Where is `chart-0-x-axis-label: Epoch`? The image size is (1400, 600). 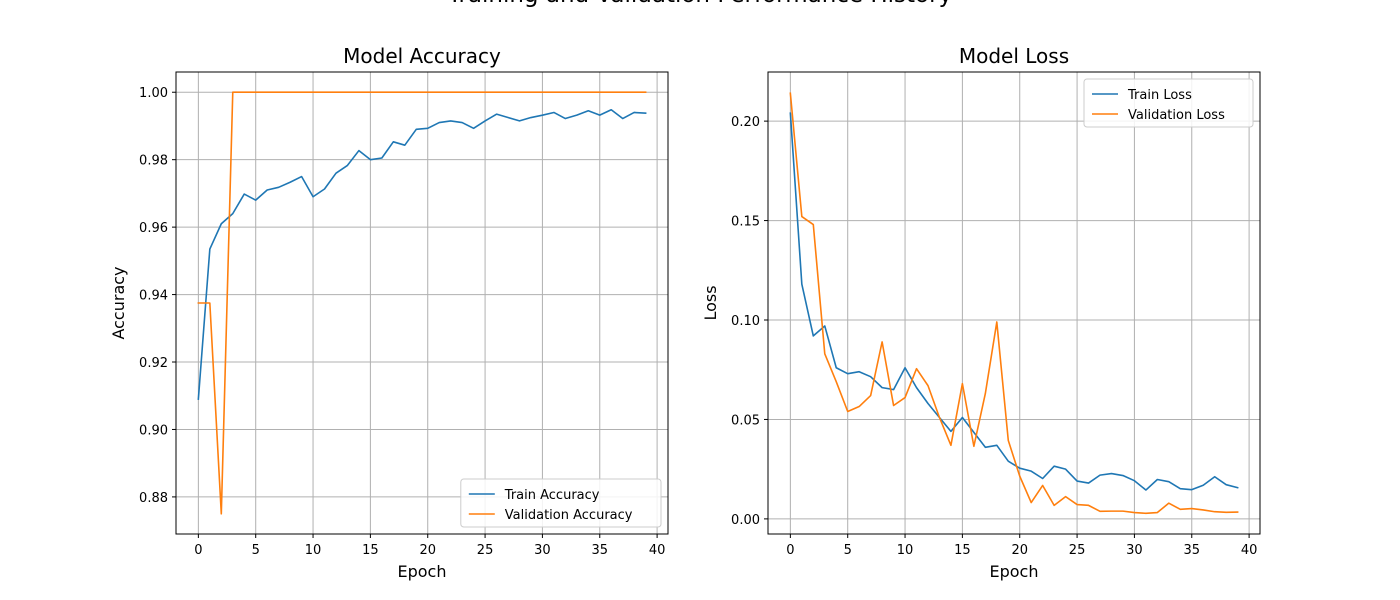
chart-0-x-axis-label: Epoch is located at coordinates (422, 571).